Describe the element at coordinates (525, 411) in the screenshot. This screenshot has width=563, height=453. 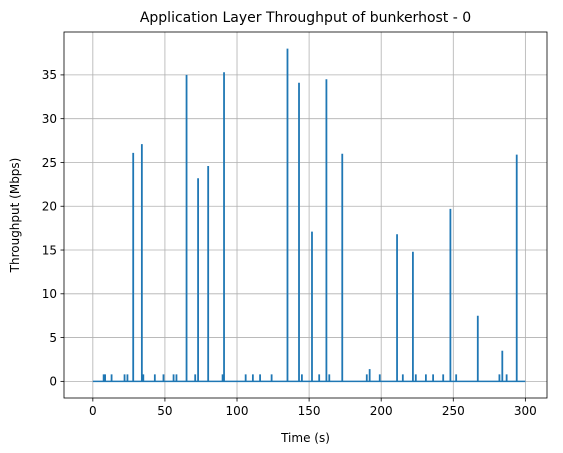
I see `x-tick-label: 300` at that location.